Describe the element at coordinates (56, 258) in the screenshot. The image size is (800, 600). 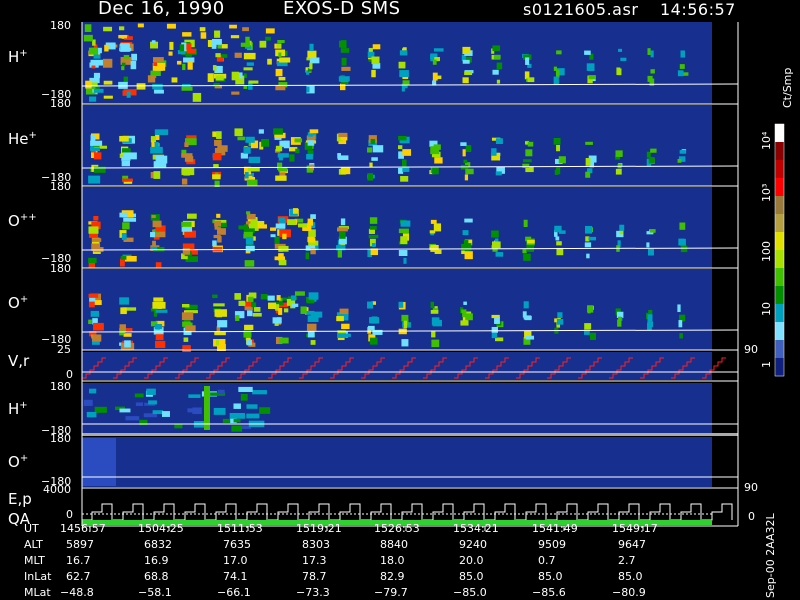
I see `ytick-bottom: −180` at that location.